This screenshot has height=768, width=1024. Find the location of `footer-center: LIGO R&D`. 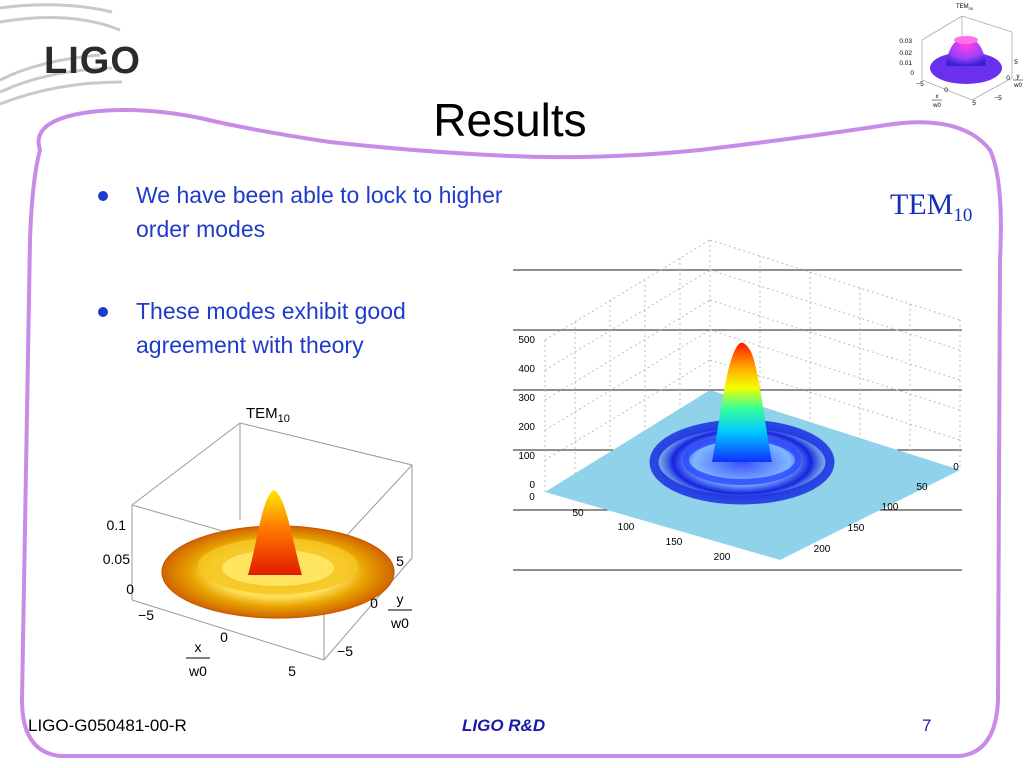

footer-center: LIGO R&D is located at coordinates (504, 725).